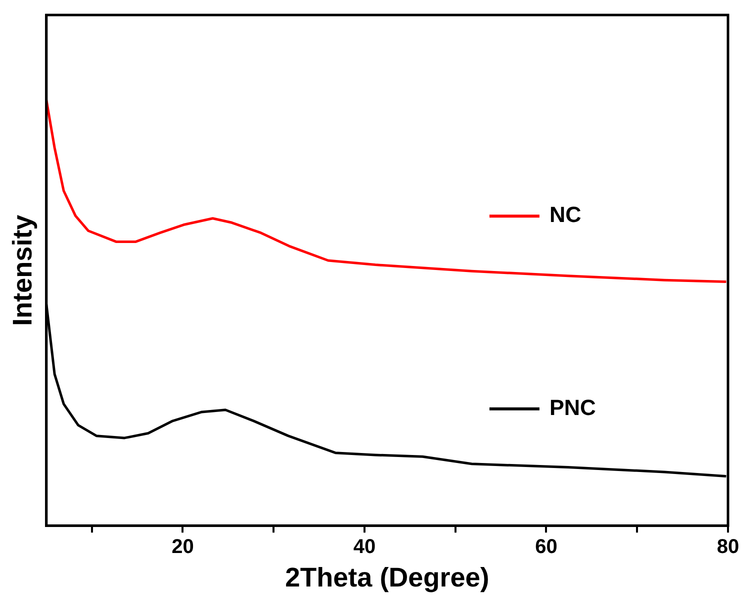 The height and width of the screenshot is (603, 744). I want to click on legend-label: NC, so click(565, 215).